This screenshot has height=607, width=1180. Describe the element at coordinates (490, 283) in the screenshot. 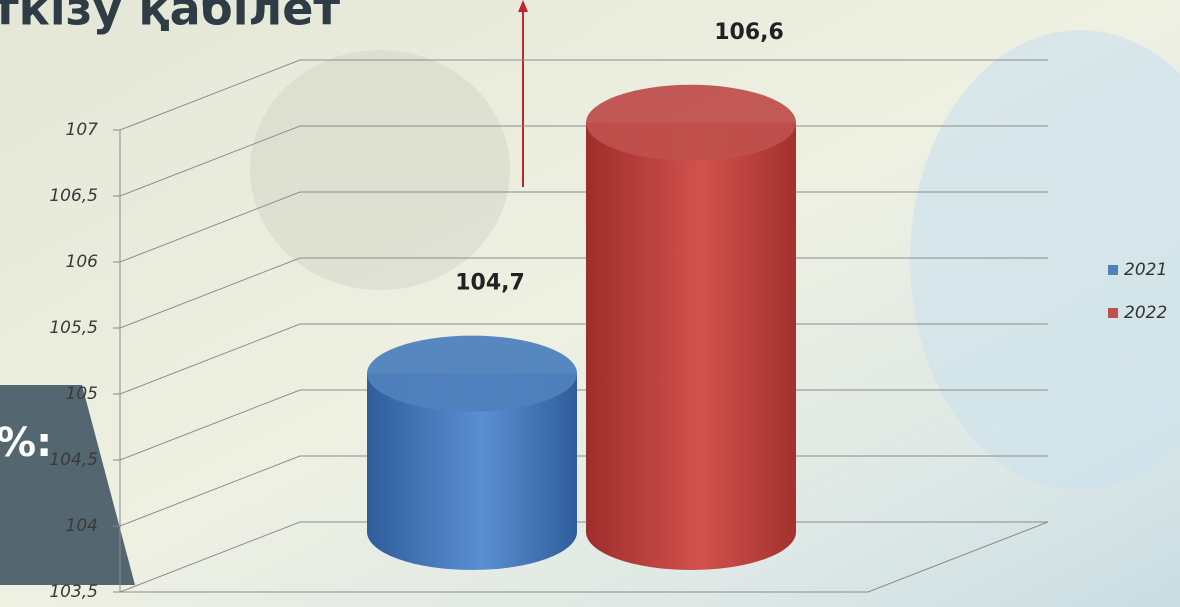

I see `data-label: 104,7` at that location.